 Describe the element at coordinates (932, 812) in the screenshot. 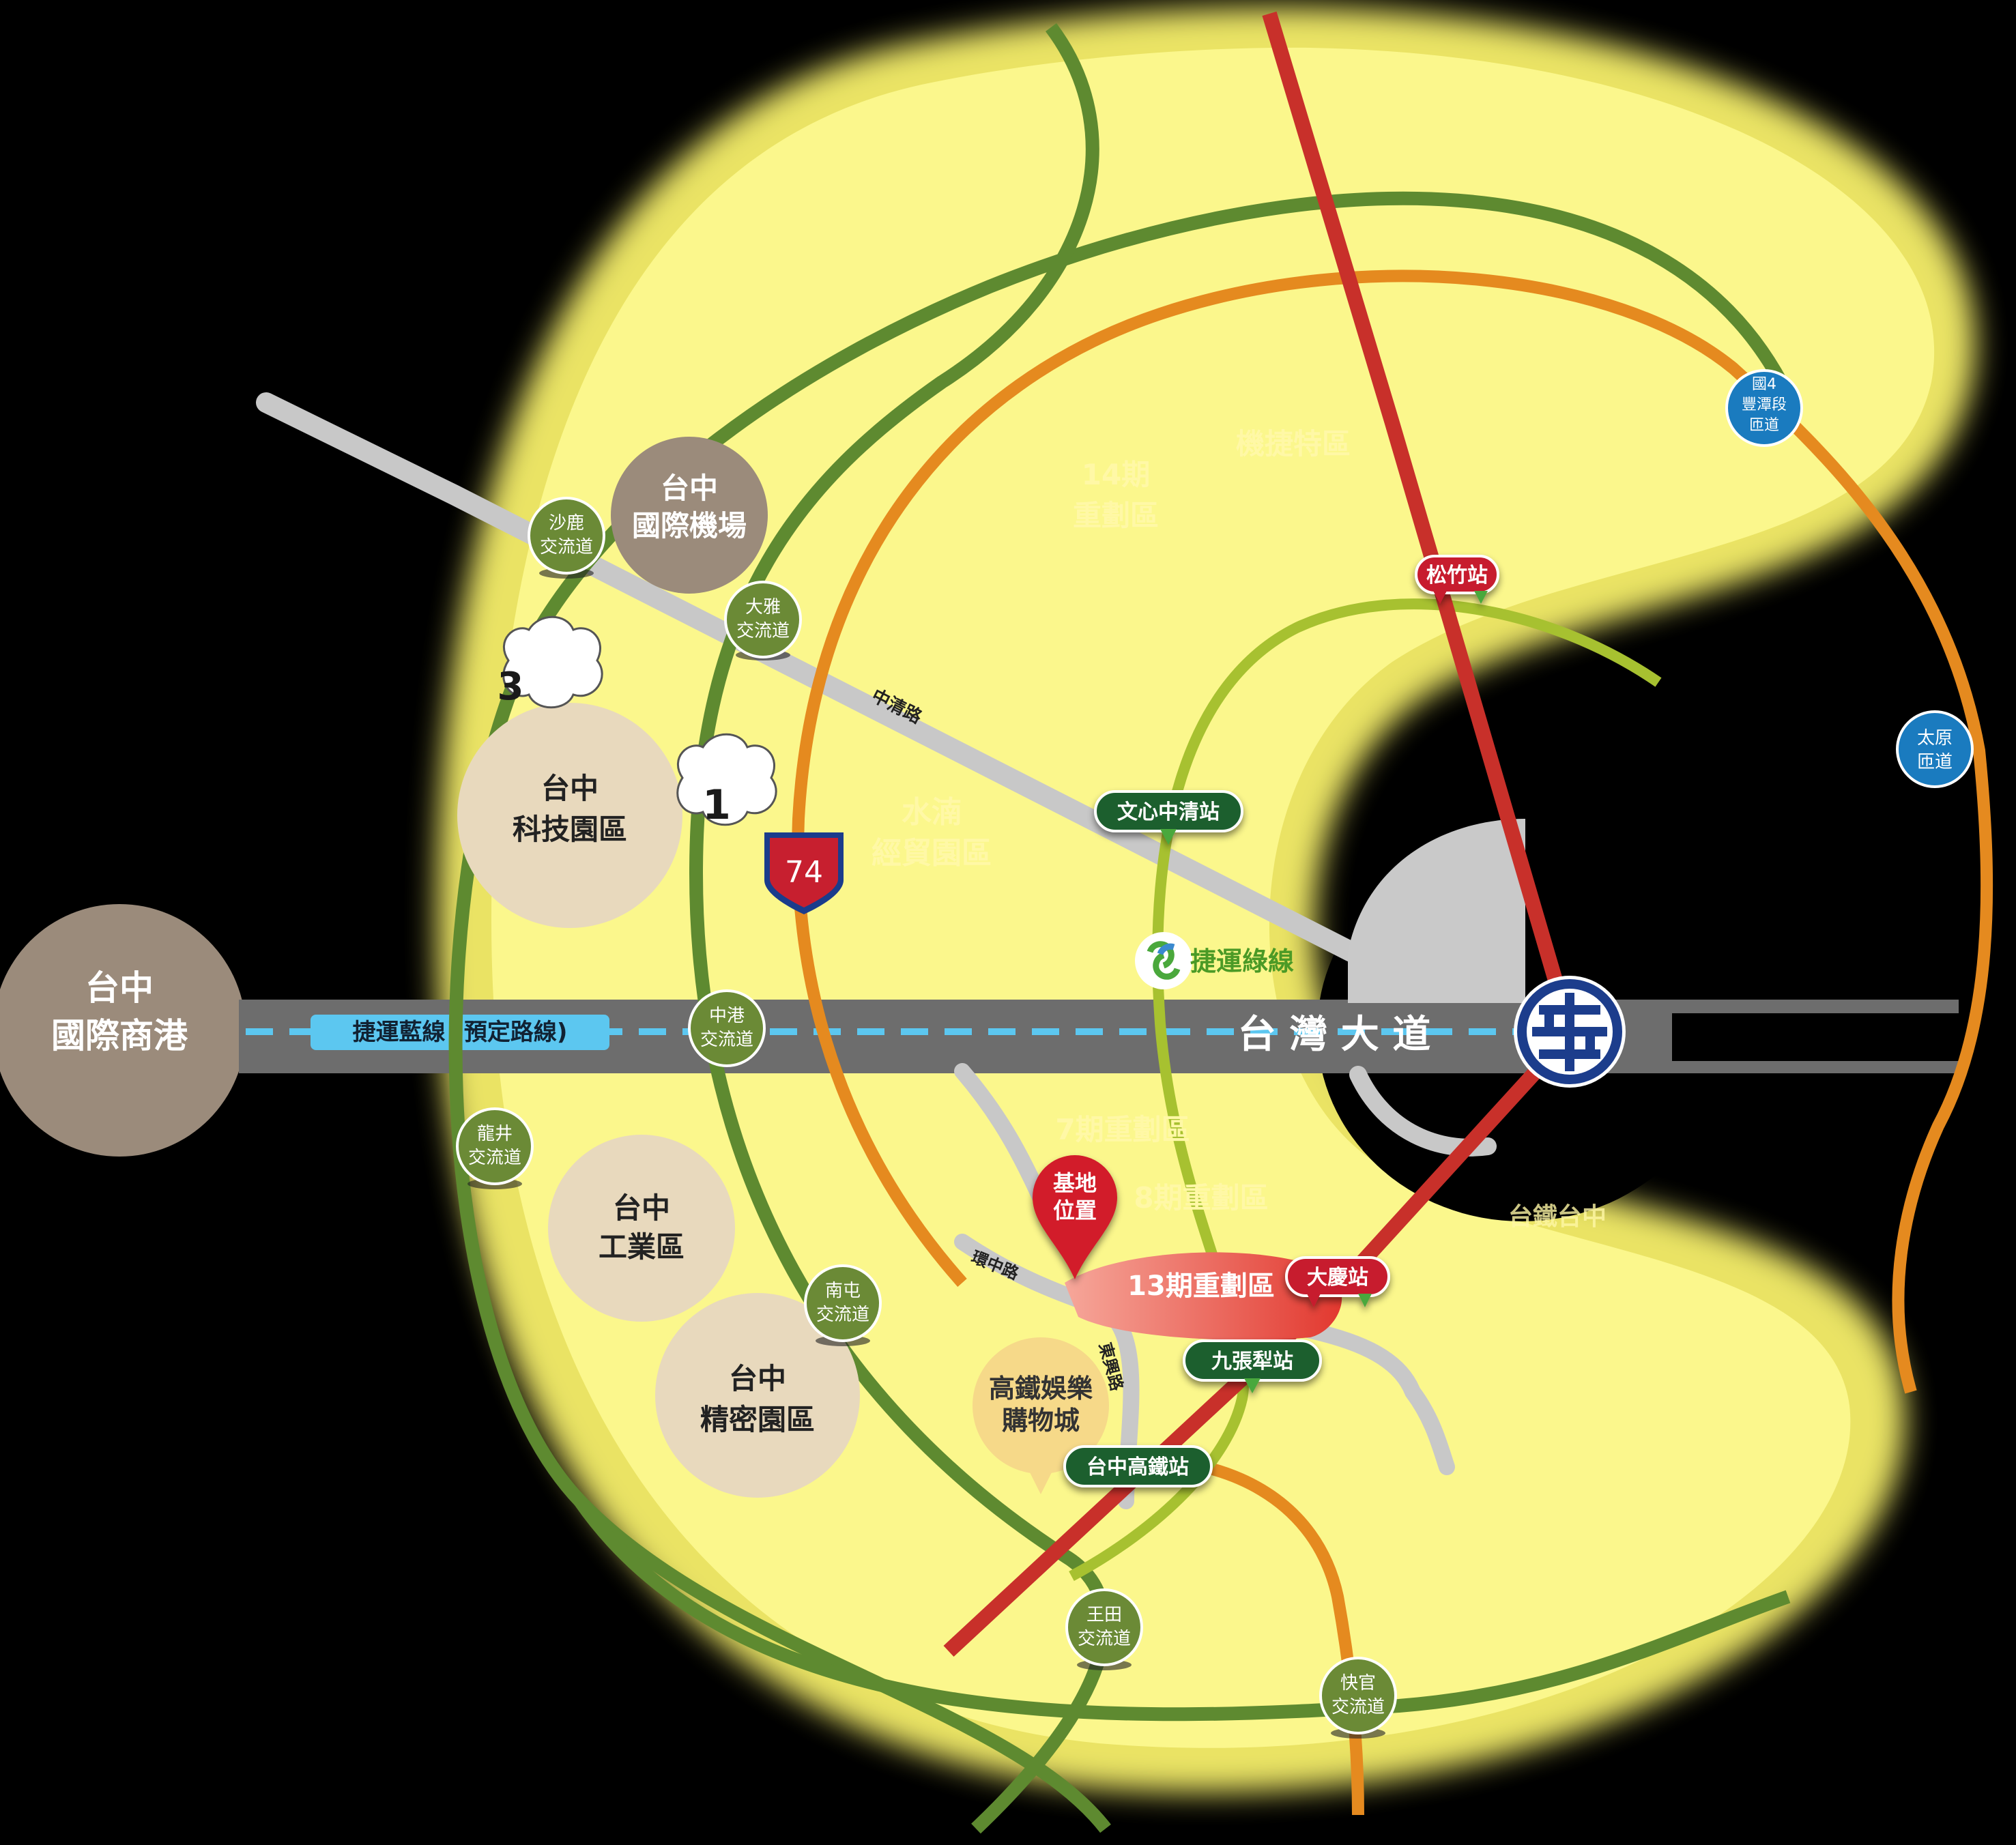

I see `shuinan-label-line1: 水湳` at that location.